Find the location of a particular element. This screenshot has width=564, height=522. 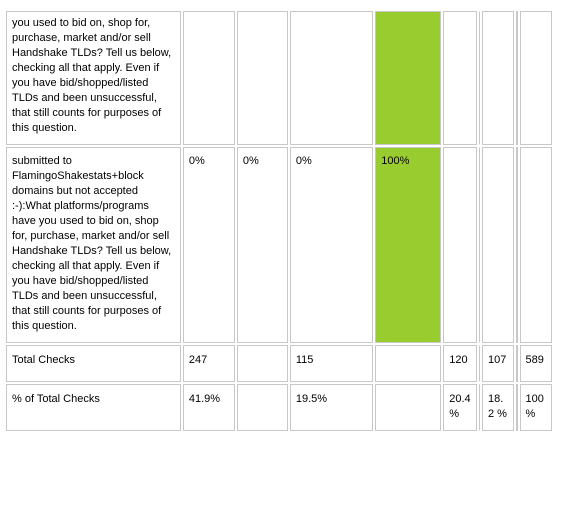

row-label: % of Total Checks is located at coordinates (93, 407).